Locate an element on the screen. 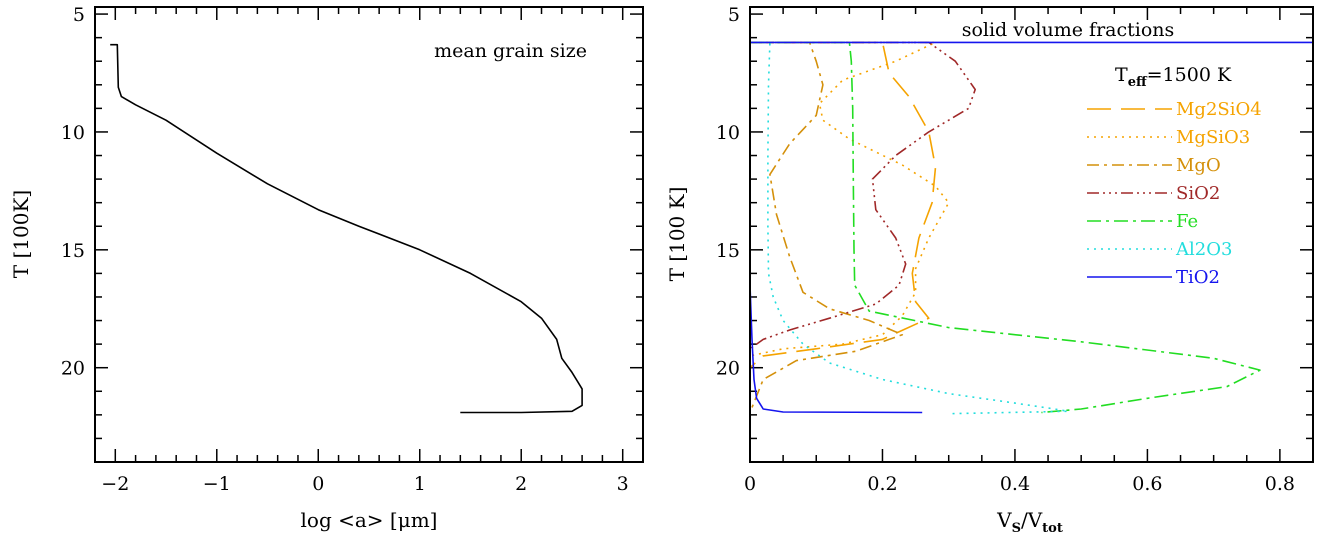  teff-subscript: eff is located at coordinates (1138, 82).